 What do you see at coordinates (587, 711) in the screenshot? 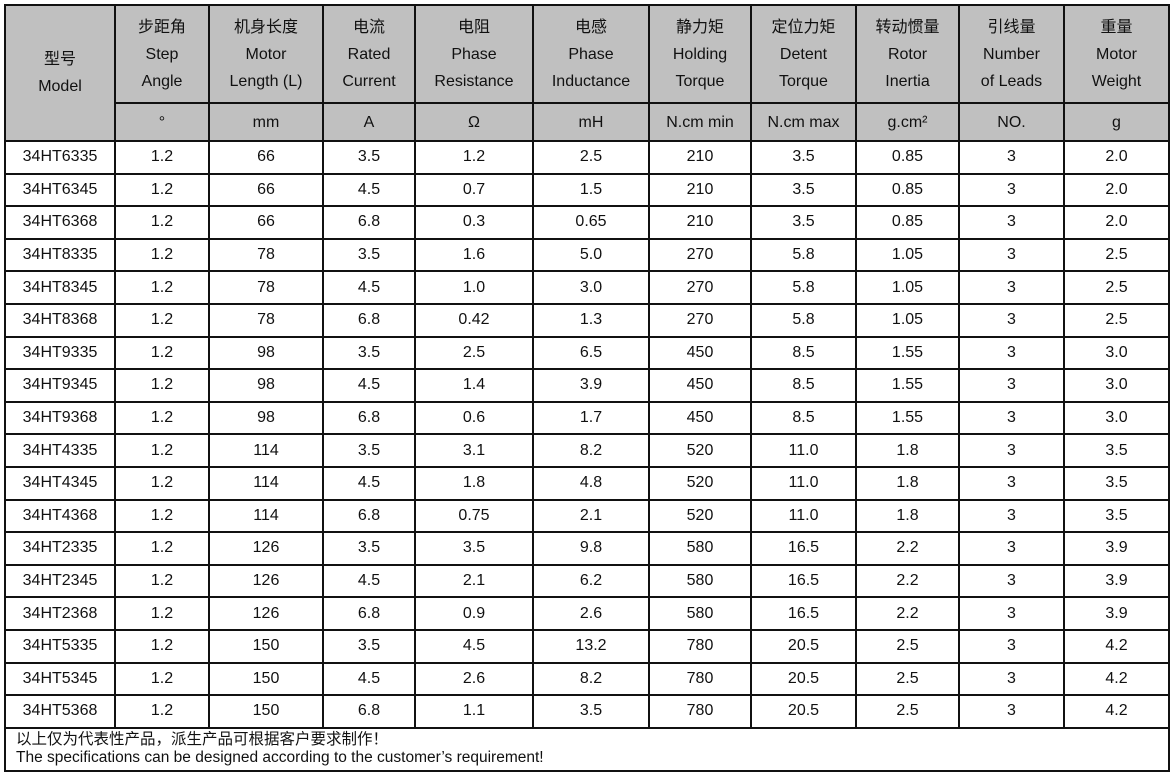
I see `table-row: 34HT5368 1.2 150 6.8 1.1 3.5 780 20.5 2.5 3 4.2` at bounding box center [587, 711].